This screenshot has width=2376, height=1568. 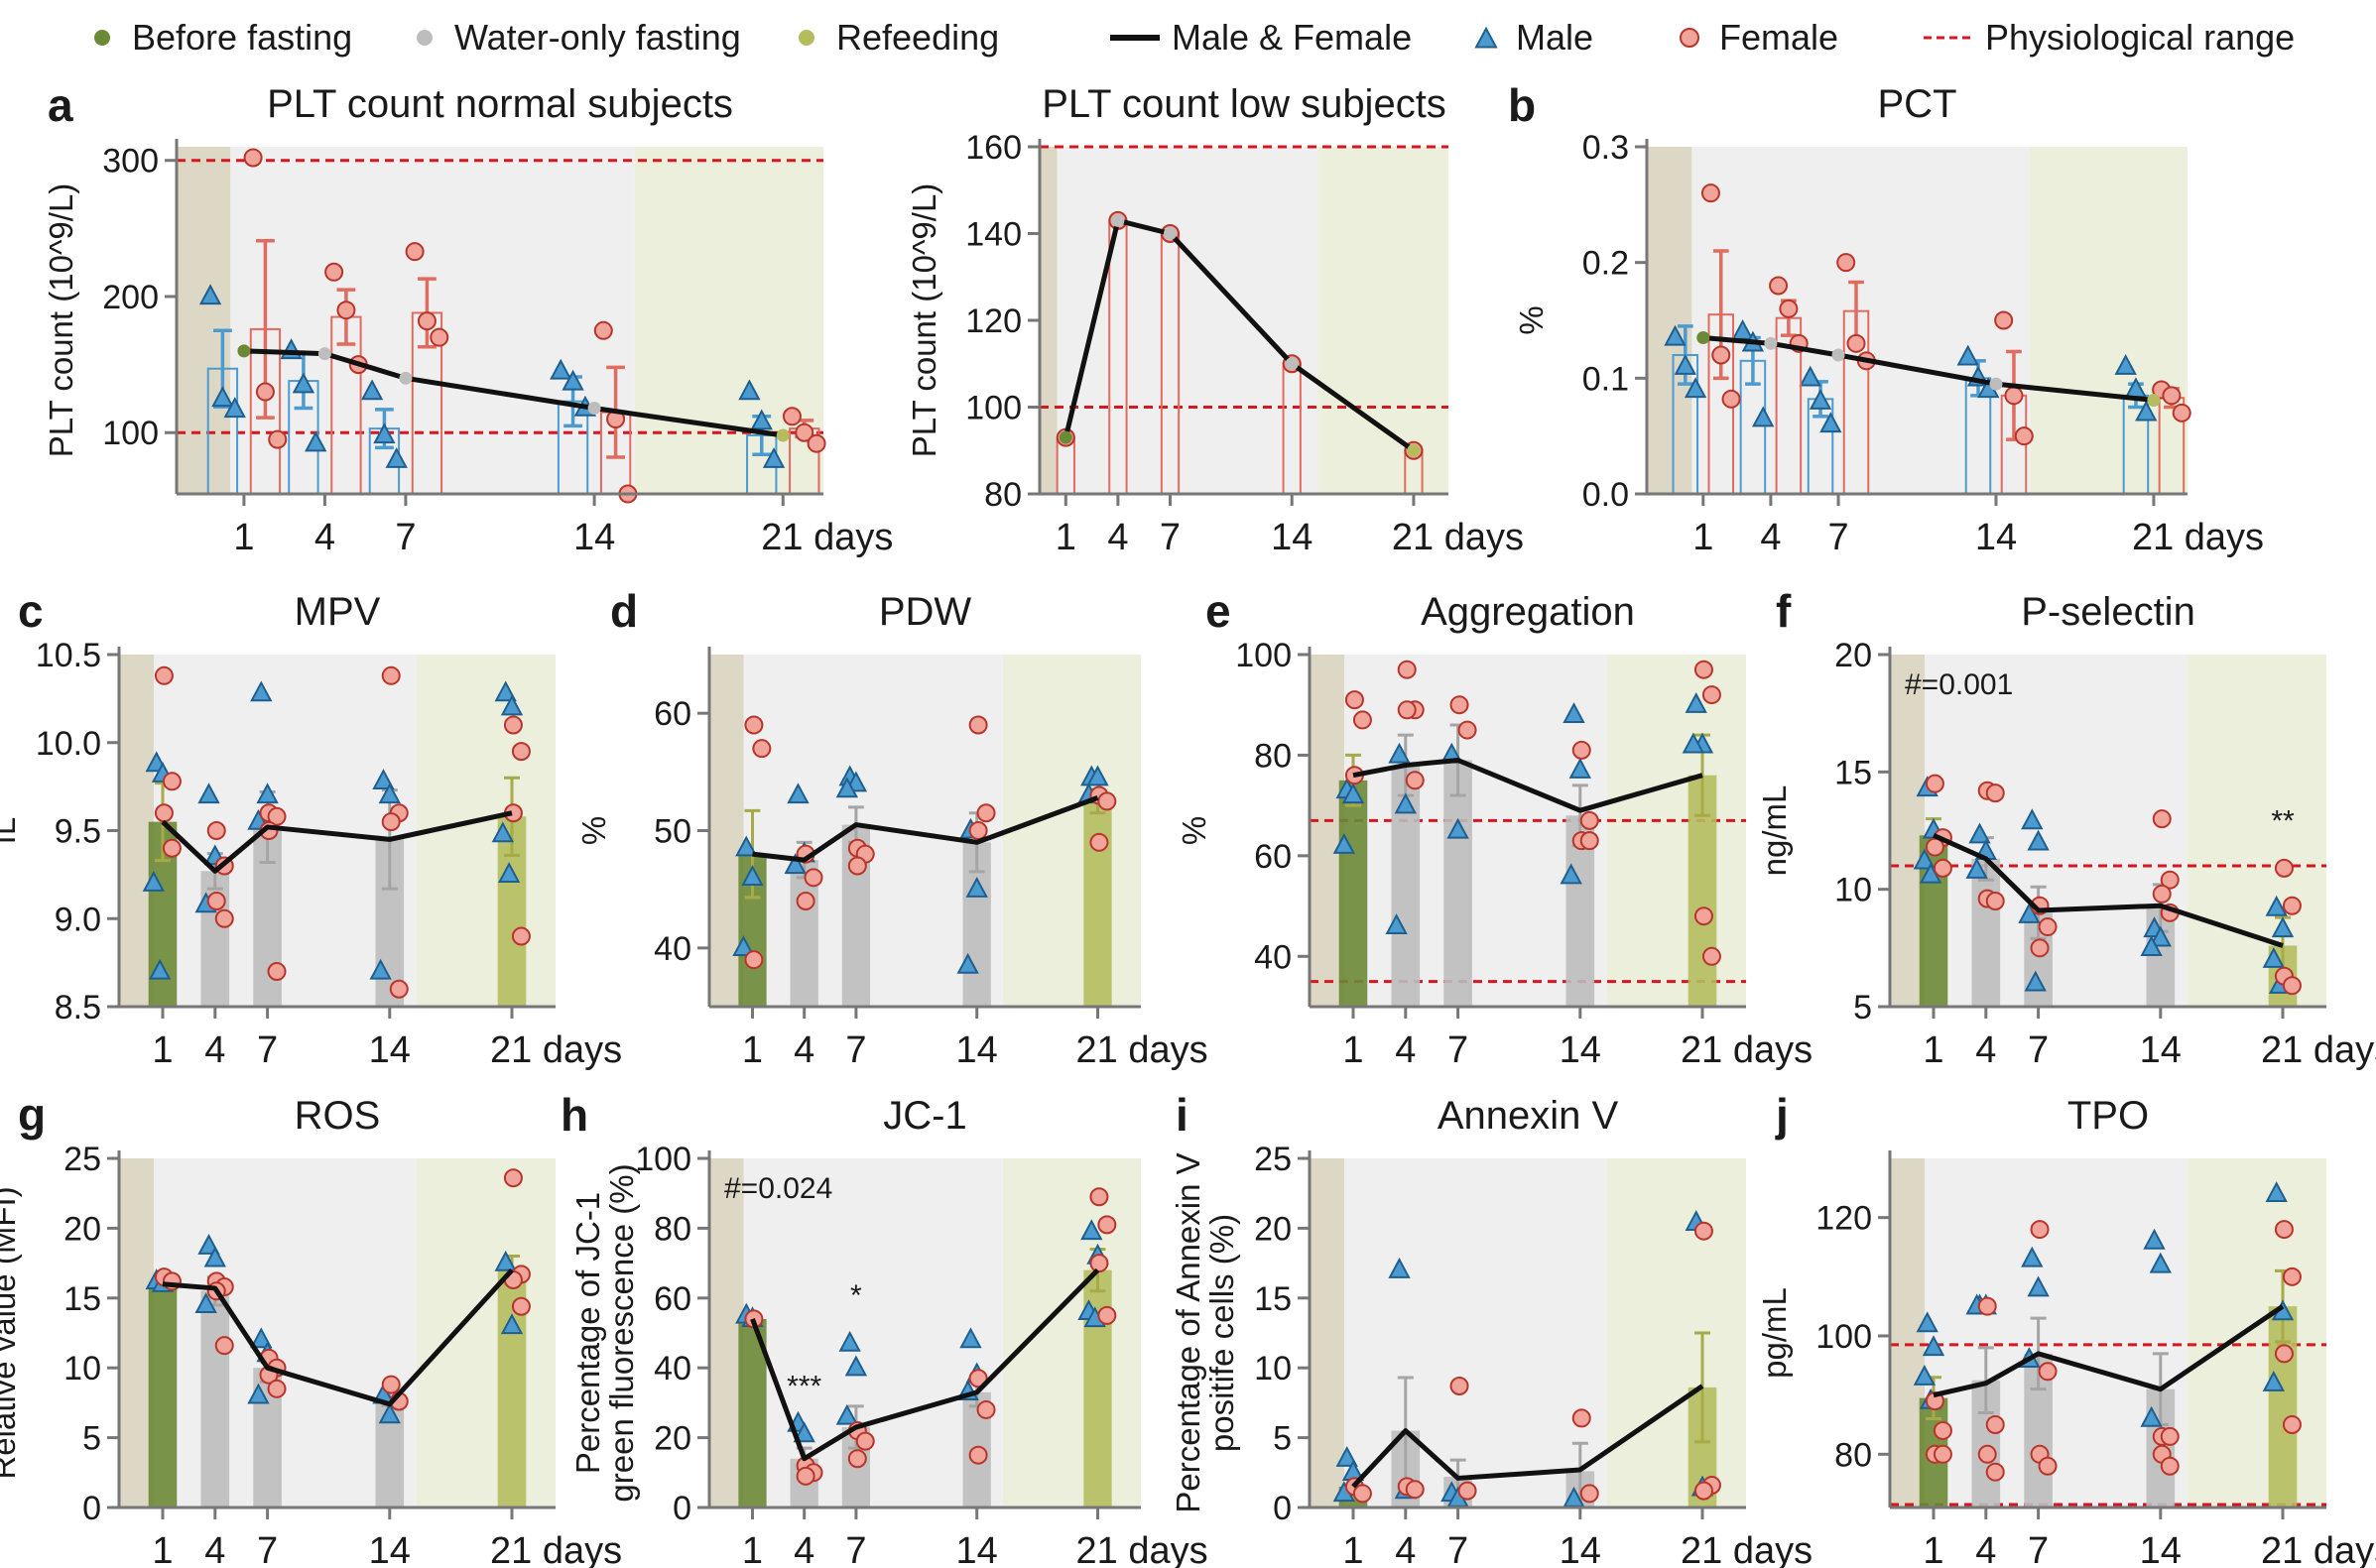 What do you see at coordinates (621, 1332) in the screenshot?
I see `y-axis-label-line: green fluorescence (%)` at bounding box center [621, 1332].